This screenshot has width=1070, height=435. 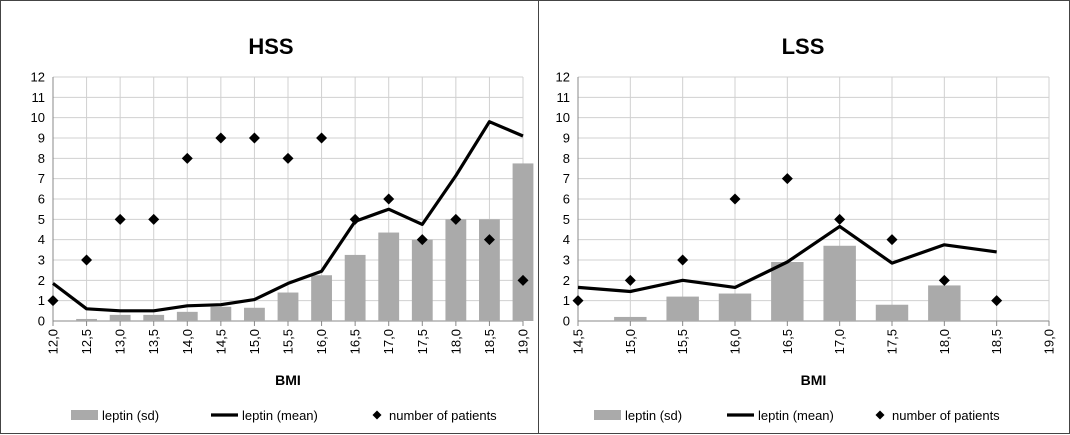 I want to click on x-tick-label: 13,5, so click(x=153, y=341).